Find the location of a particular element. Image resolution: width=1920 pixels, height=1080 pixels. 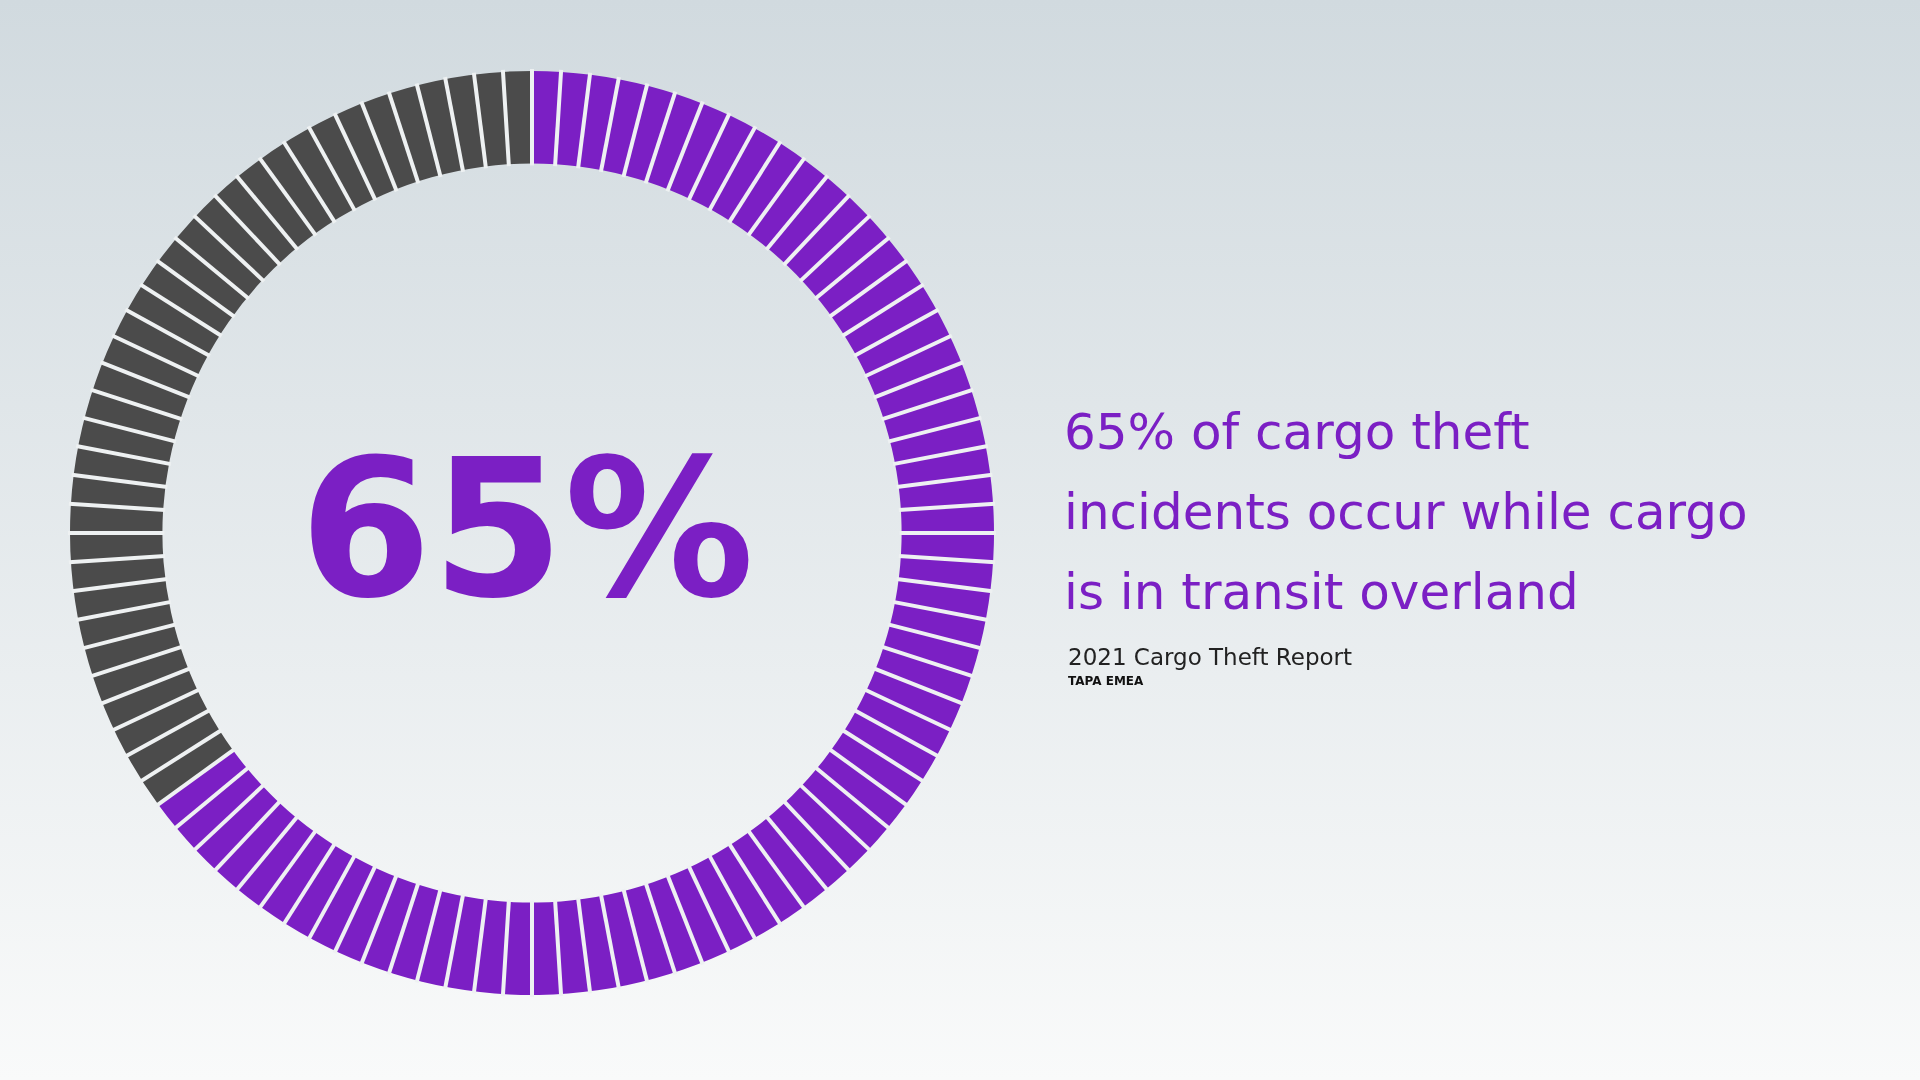

text: 65% of cargo theft incidents occur while cargo is in transit overland is located at coordinates (1406, 512).